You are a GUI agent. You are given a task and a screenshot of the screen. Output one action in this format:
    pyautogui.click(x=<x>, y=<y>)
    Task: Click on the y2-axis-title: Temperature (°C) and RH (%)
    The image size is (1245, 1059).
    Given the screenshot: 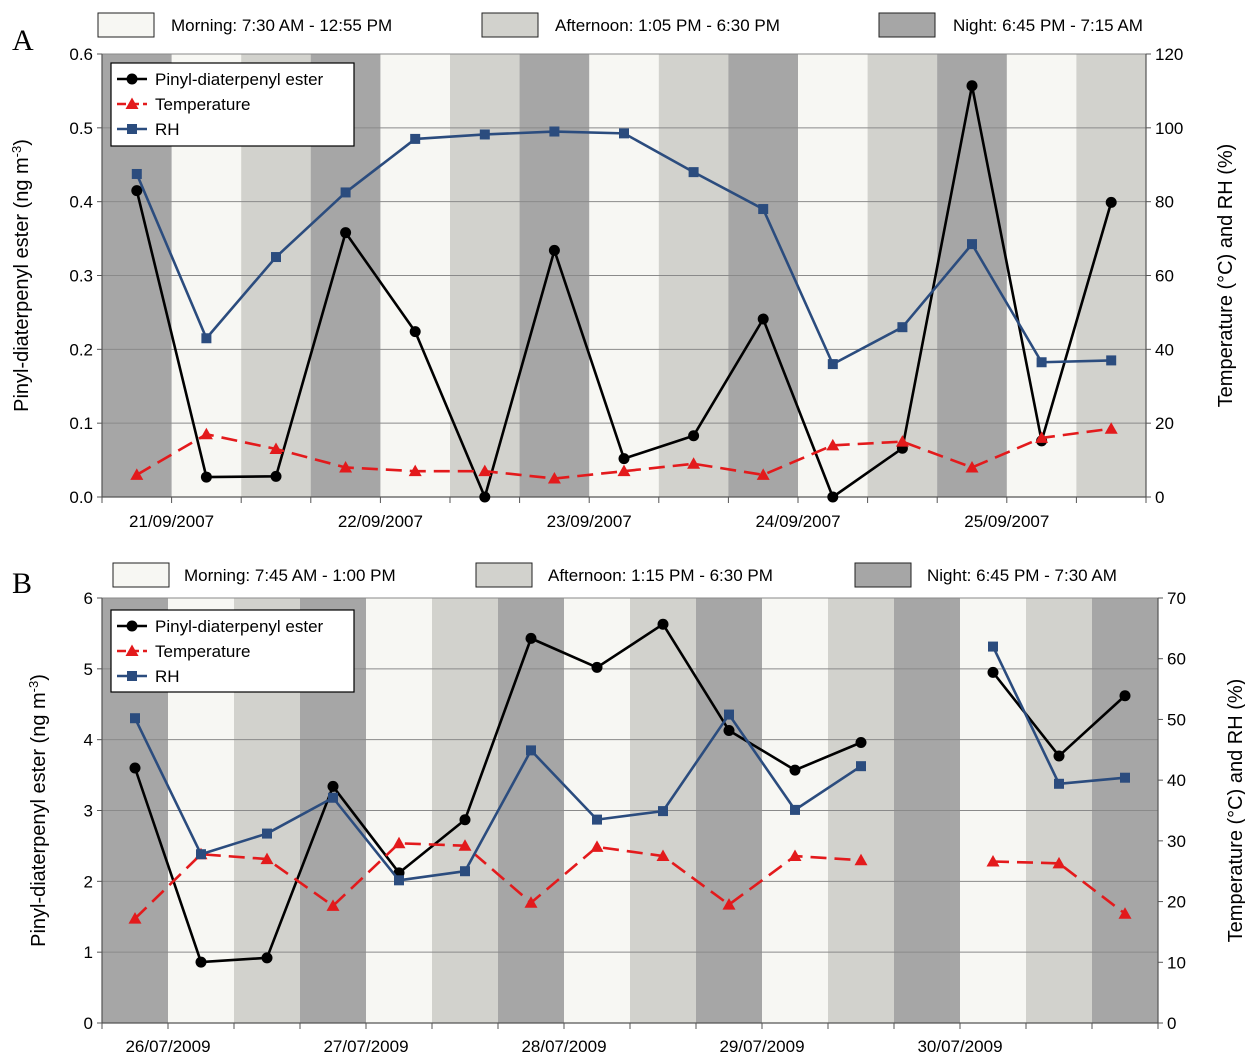 What is the action you would take?
    pyautogui.click(x=1226, y=276)
    